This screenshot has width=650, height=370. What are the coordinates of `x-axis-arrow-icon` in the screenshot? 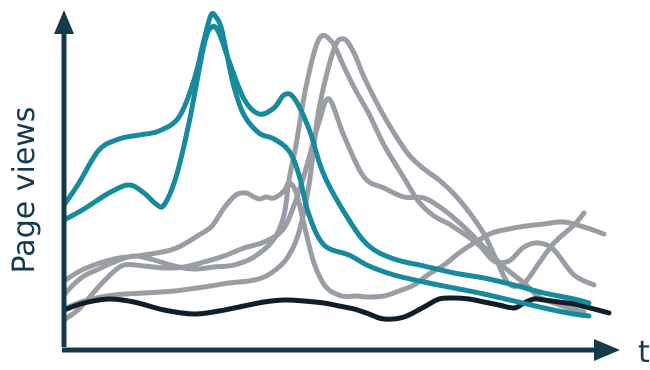 It's located at (607, 350).